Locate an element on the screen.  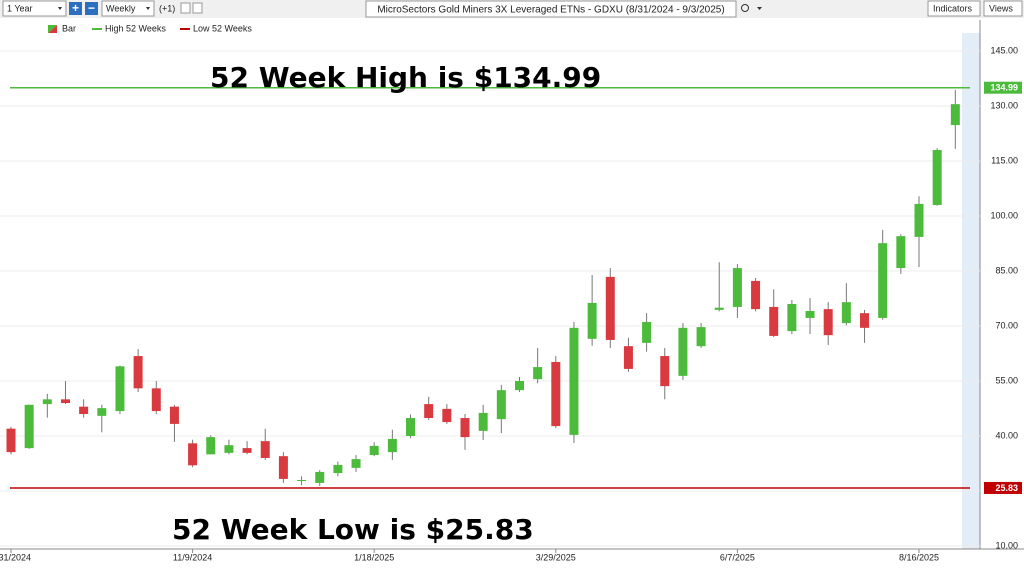
y-tick-label: 10.00 is located at coordinates (1006, 545).